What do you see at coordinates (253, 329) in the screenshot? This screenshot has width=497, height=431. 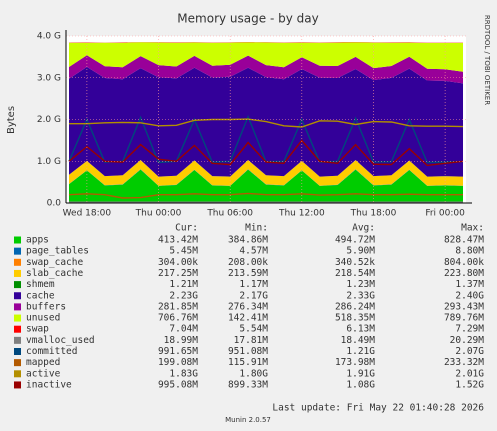 I see `legend-stat: 5.54M` at bounding box center [253, 329].